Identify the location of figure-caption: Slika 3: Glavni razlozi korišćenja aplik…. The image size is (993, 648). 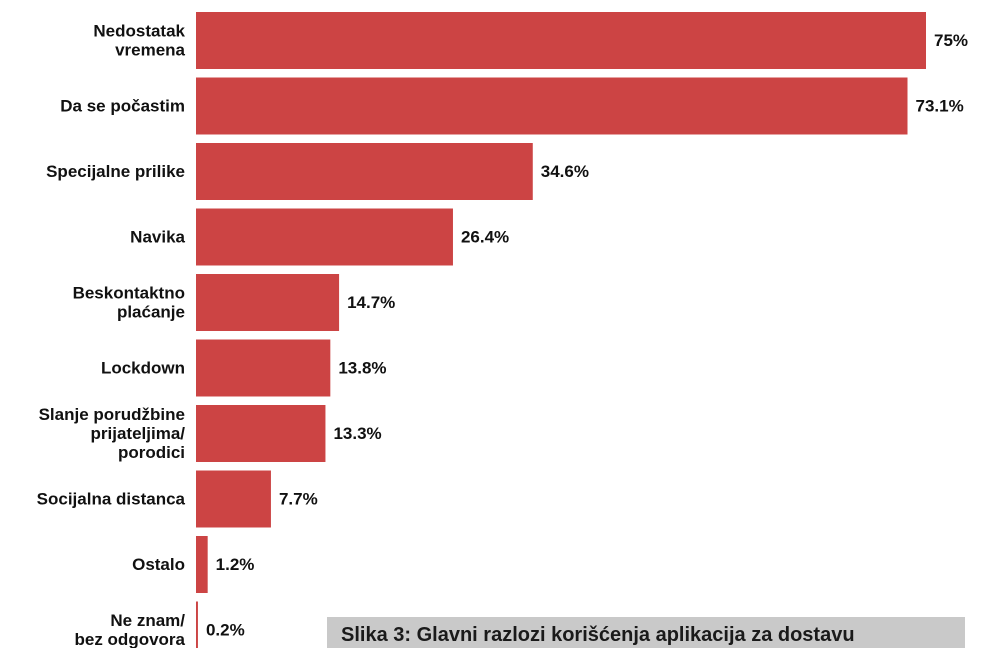
(598, 635).